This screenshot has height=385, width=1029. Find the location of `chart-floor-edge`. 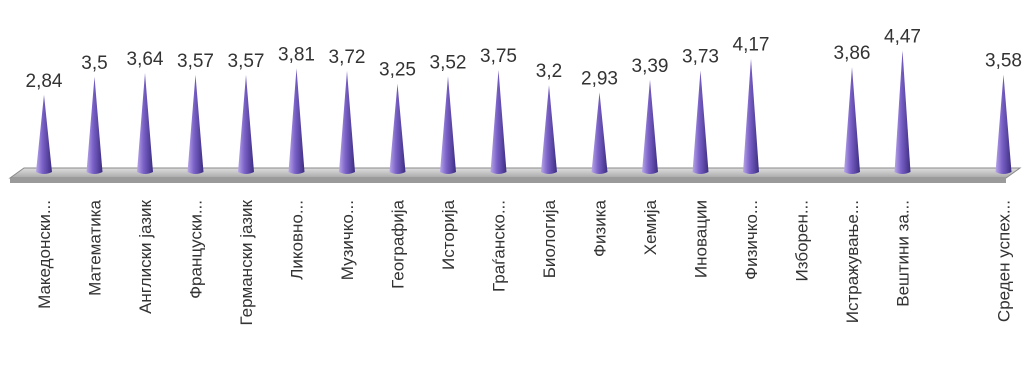

chart-floor-edge is located at coordinates (508, 180).